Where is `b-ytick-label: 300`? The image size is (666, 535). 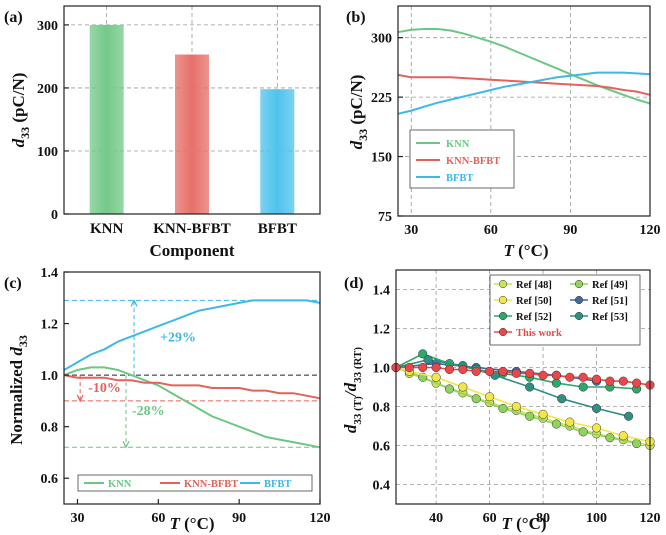 b-ytick-label: 300 is located at coordinates (381, 39).